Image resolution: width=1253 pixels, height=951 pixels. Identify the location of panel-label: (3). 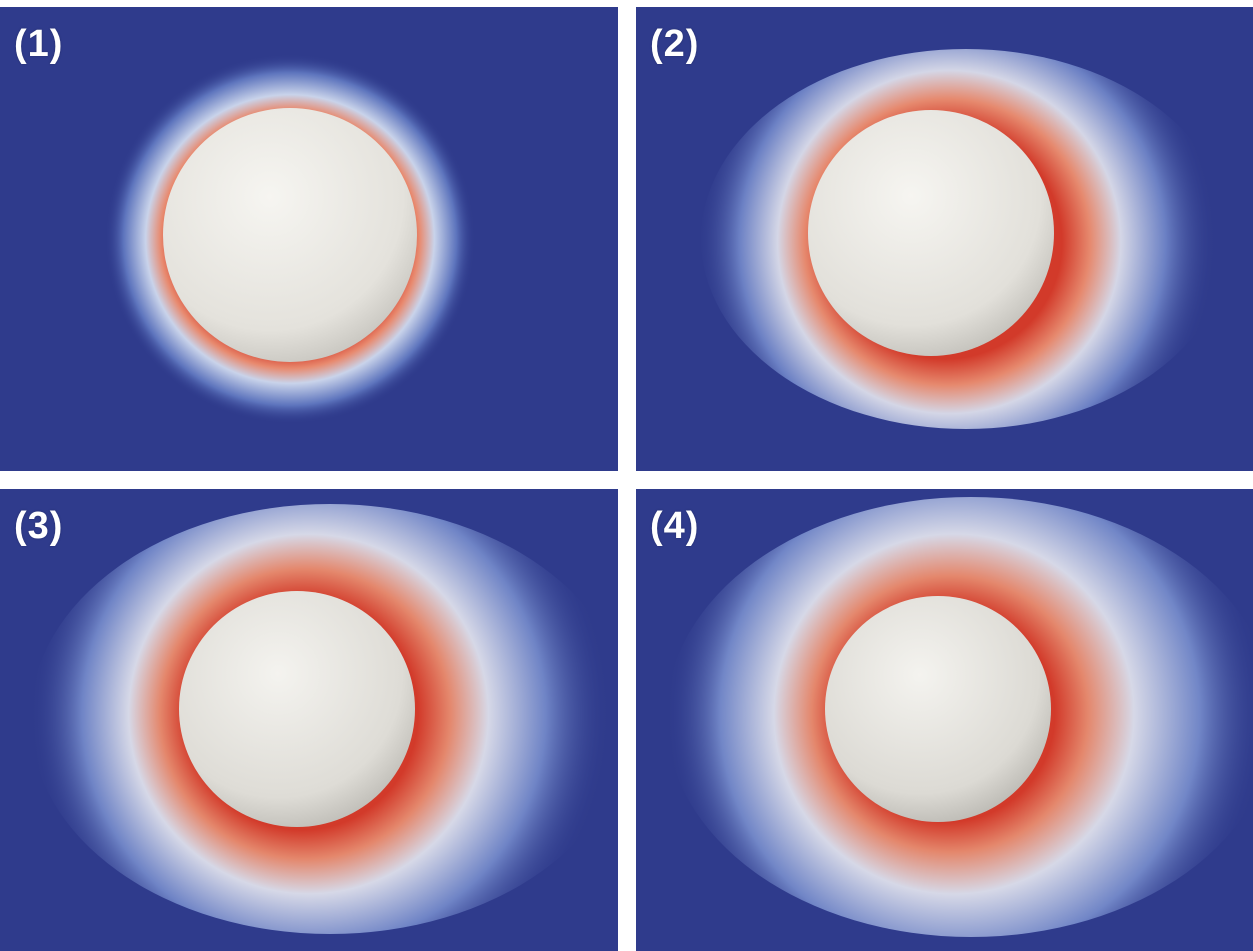
(39, 526).